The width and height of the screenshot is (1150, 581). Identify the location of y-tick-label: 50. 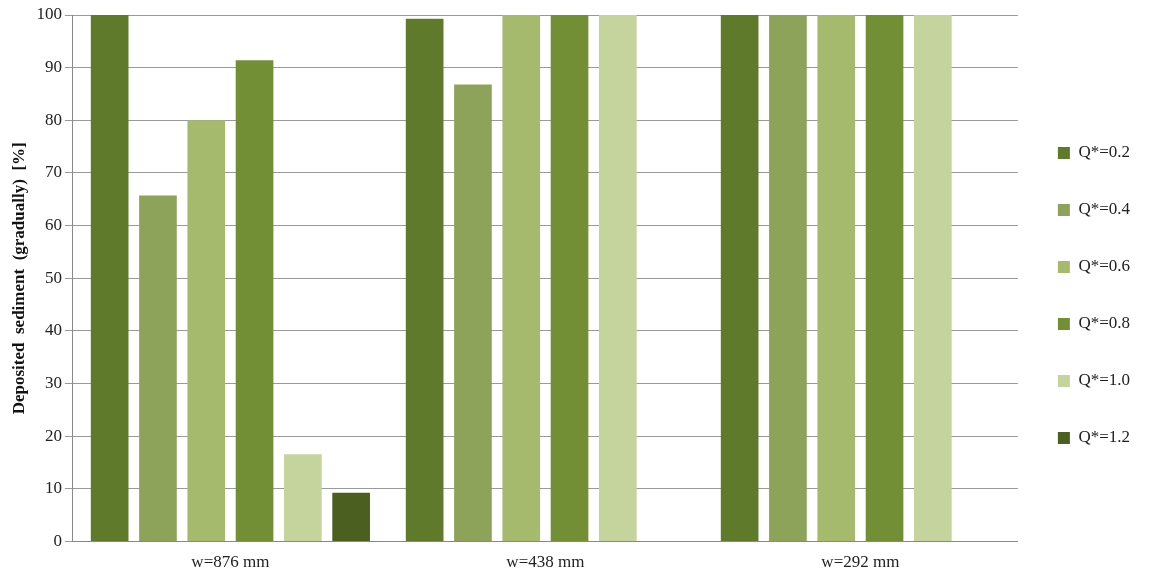
(53, 277).